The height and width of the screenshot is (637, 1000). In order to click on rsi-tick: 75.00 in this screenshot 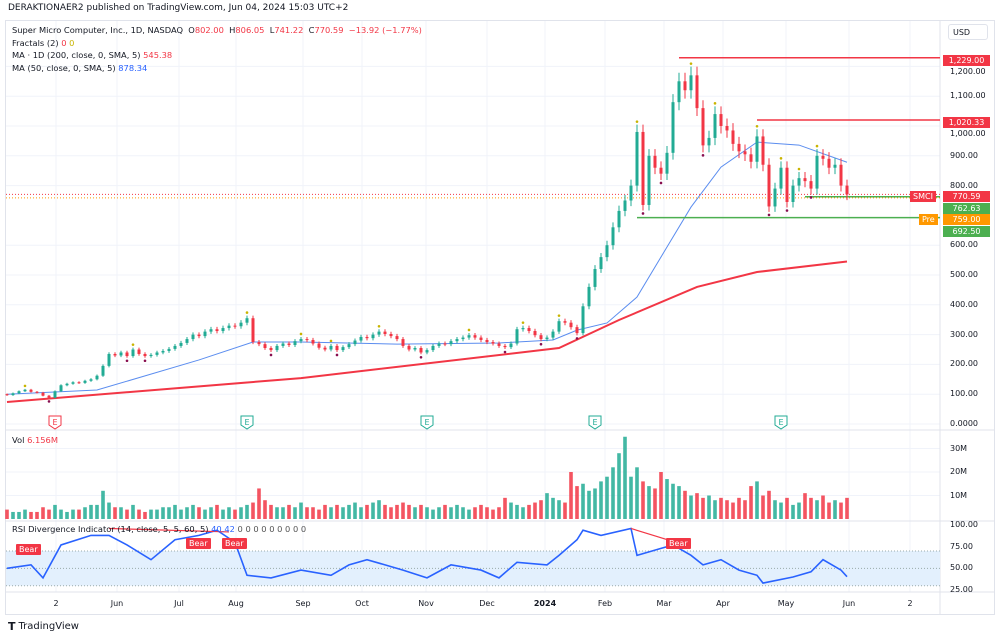, I will do `click(961, 546)`.